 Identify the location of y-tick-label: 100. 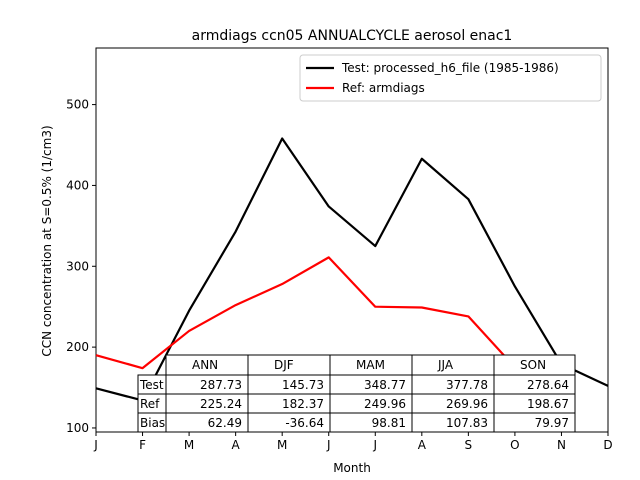
(77, 428).